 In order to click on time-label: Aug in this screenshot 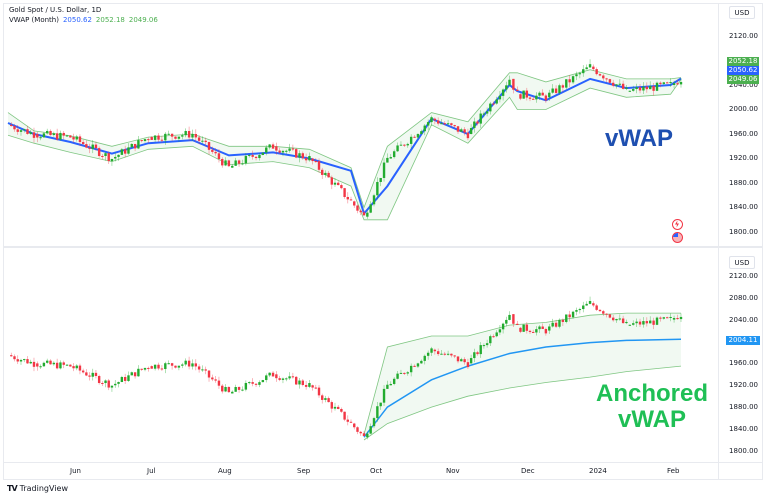, I will do `click(225, 471)`.